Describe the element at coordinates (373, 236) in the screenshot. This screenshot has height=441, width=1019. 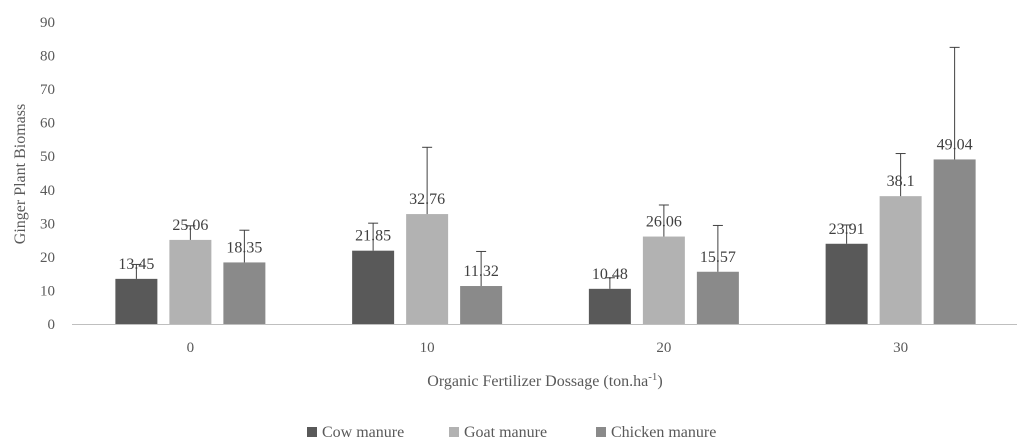
I see `data-label: 21.85` at that location.